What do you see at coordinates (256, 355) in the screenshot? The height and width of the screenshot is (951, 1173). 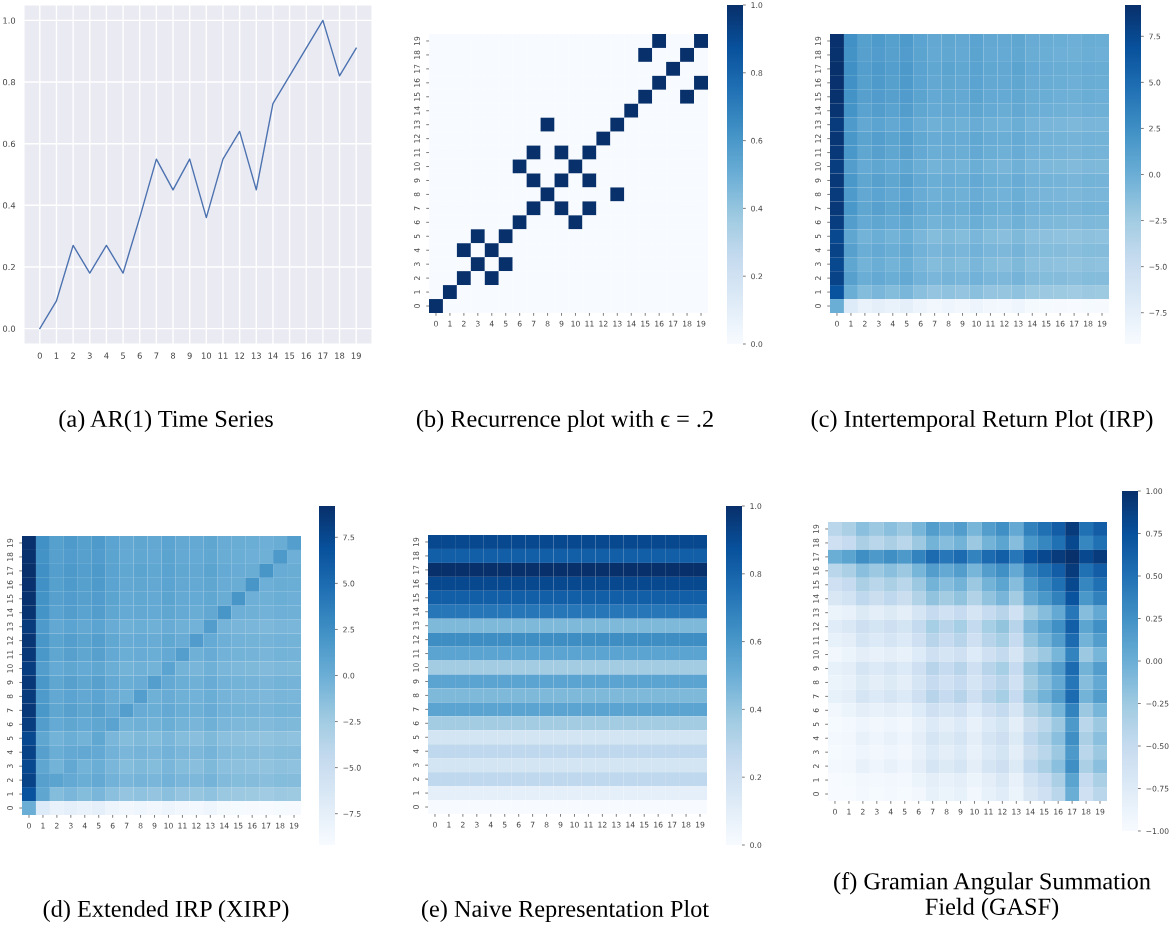 I see `x-tick-label: 13` at bounding box center [256, 355].